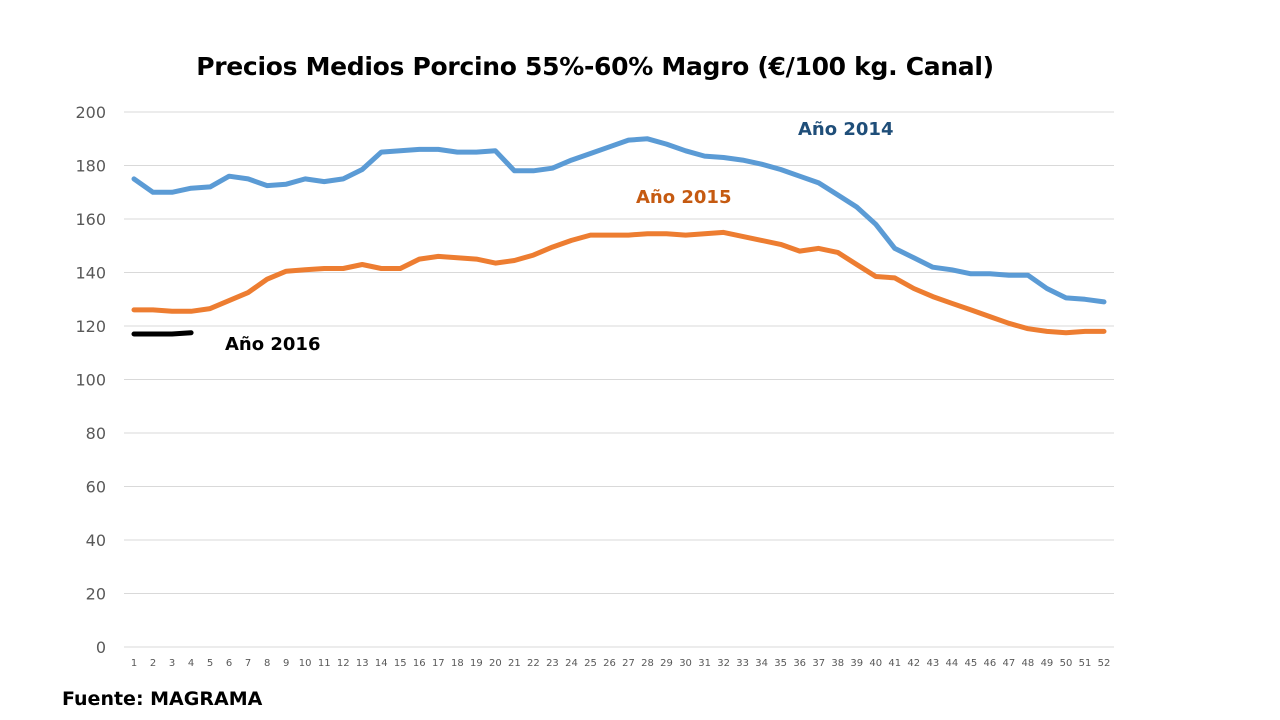  Describe the element at coordinates (96, 487) in the screenshot. I see `y-tick-label: 60` at that location.